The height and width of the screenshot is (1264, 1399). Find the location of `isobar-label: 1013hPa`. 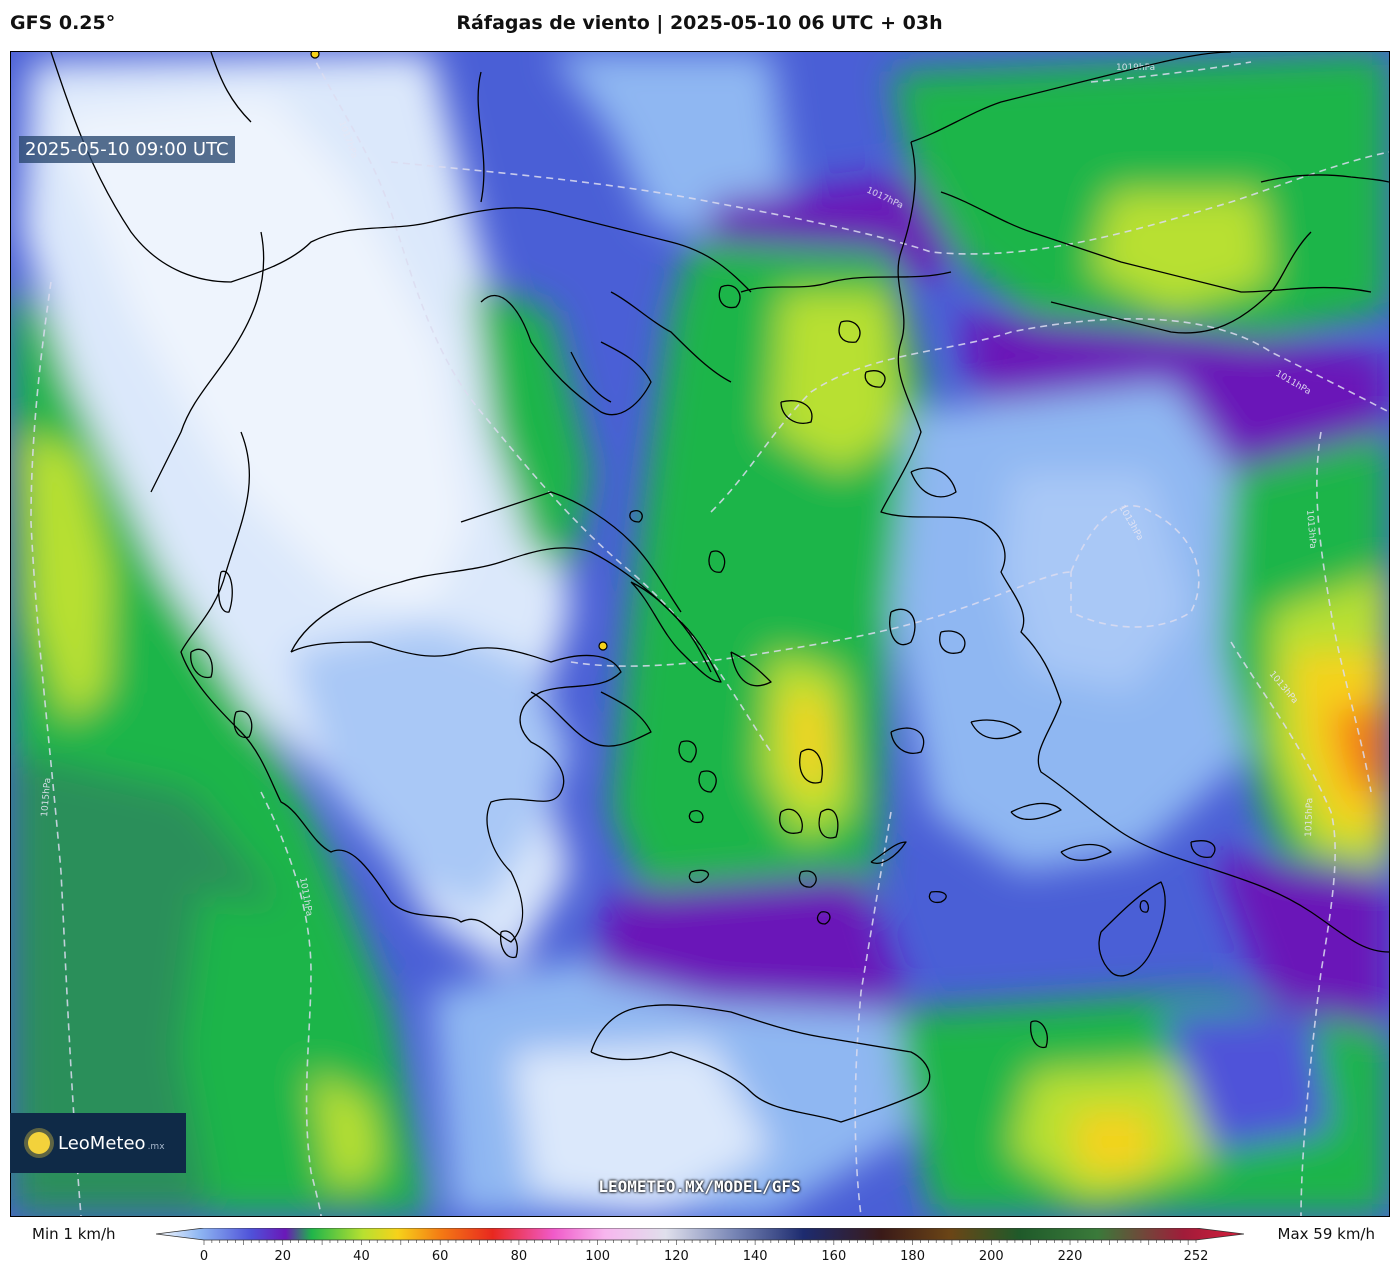

isobar-label: 1013hPa is located at coordinates (1310, 529).